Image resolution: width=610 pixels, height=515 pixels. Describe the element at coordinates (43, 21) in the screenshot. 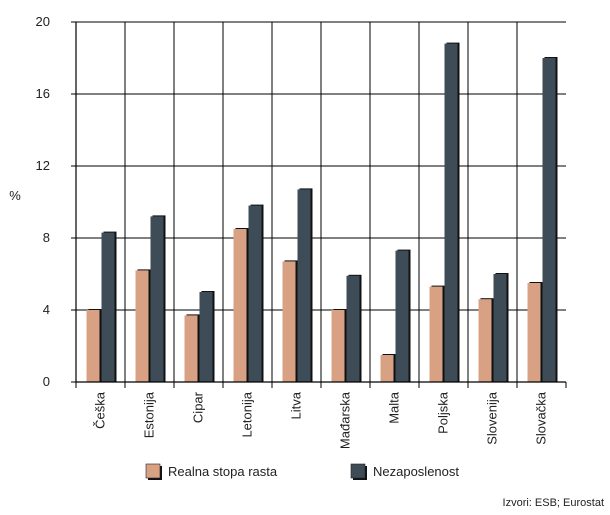

I see `y-tick-label: 20` at that location.